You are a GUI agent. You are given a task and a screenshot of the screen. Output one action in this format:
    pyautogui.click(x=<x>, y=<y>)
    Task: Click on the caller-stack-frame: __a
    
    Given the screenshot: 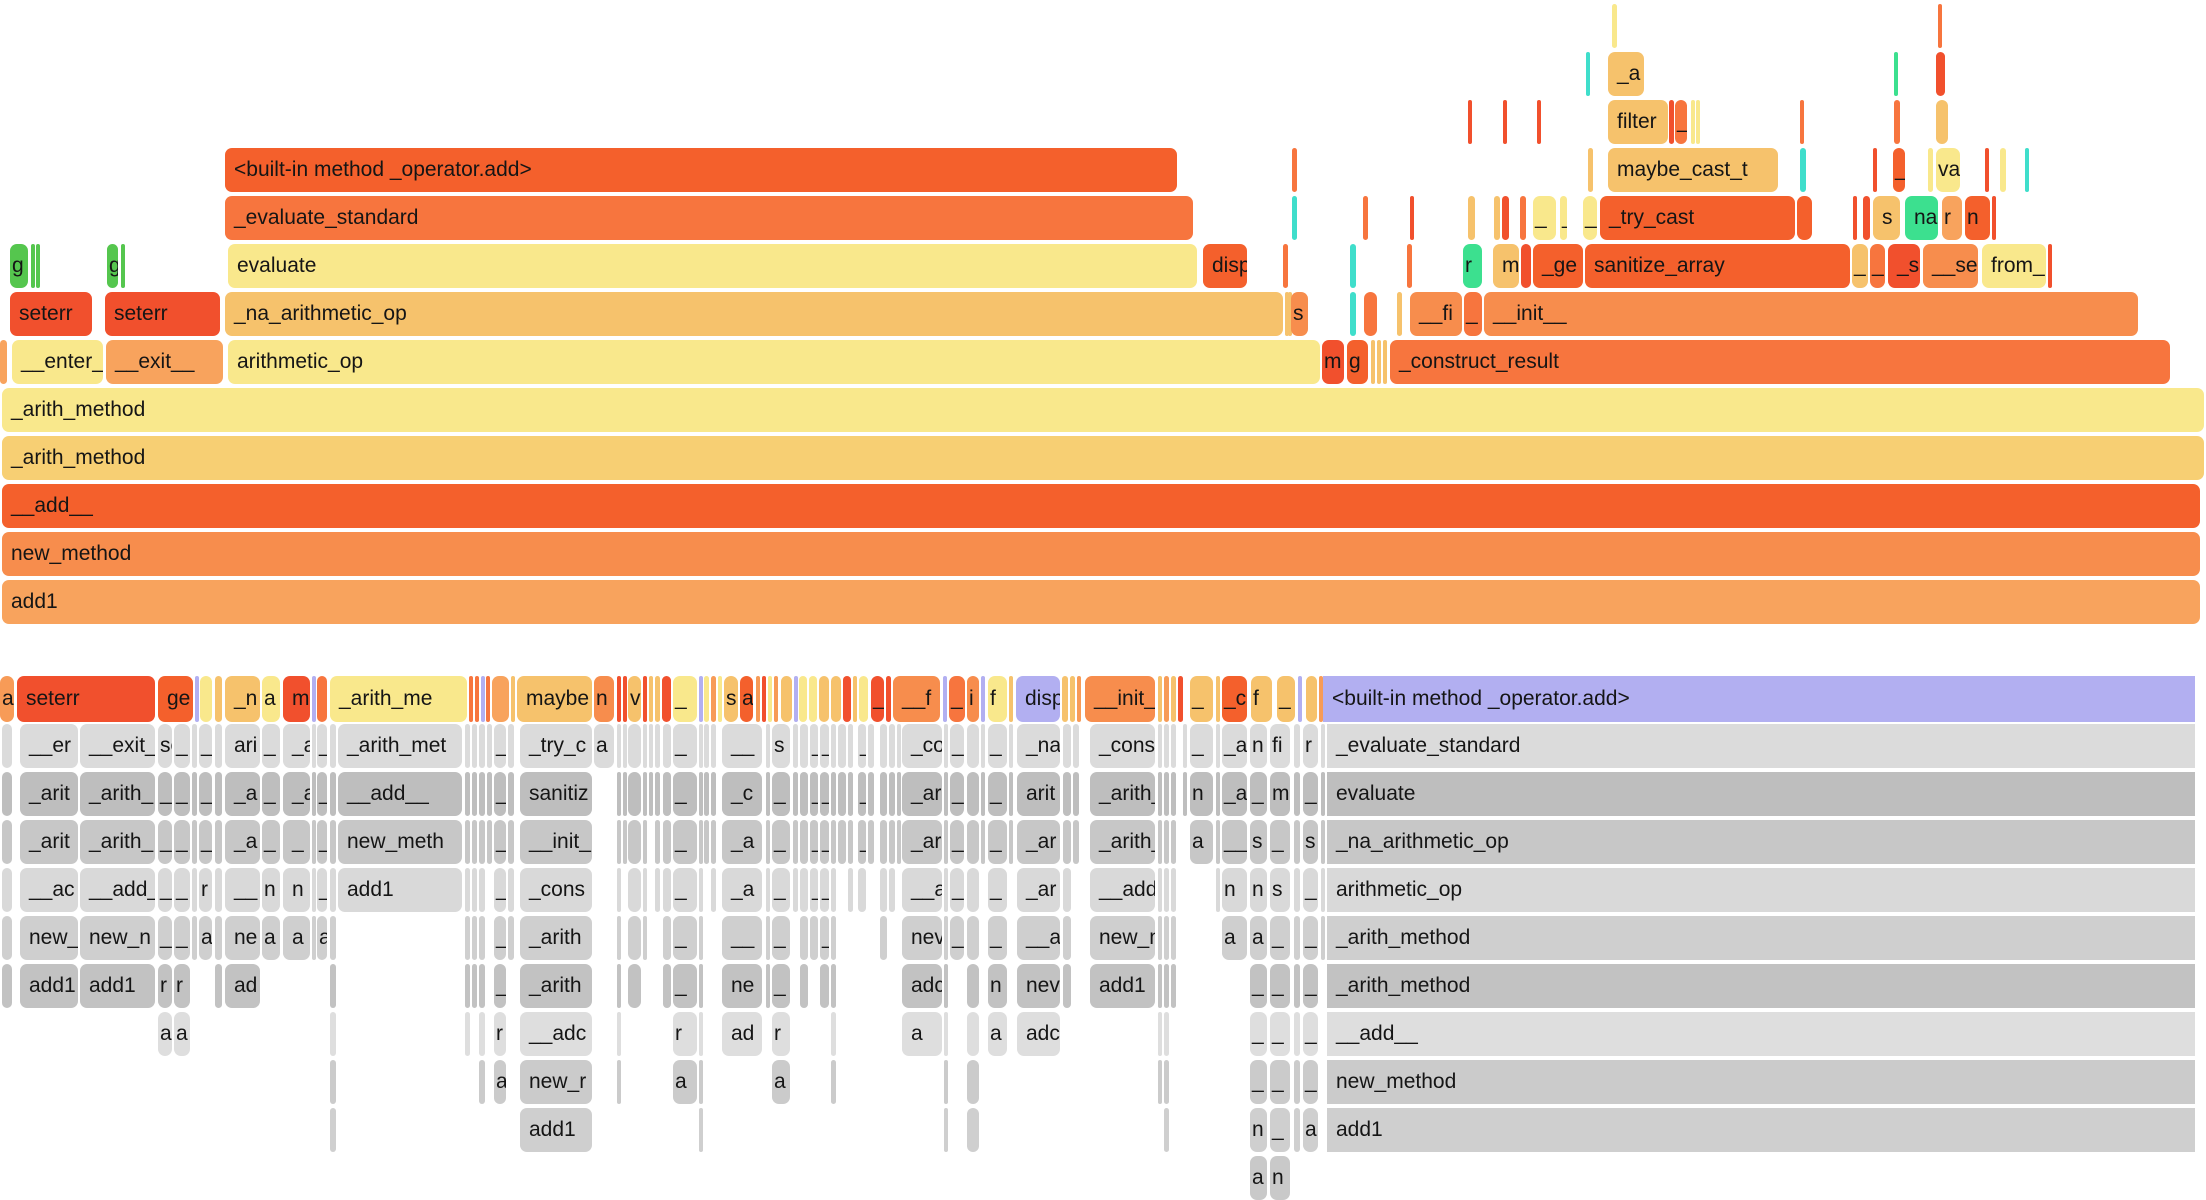 What is the action you would take?
    pyautogui.click(x=922, y=890)
    